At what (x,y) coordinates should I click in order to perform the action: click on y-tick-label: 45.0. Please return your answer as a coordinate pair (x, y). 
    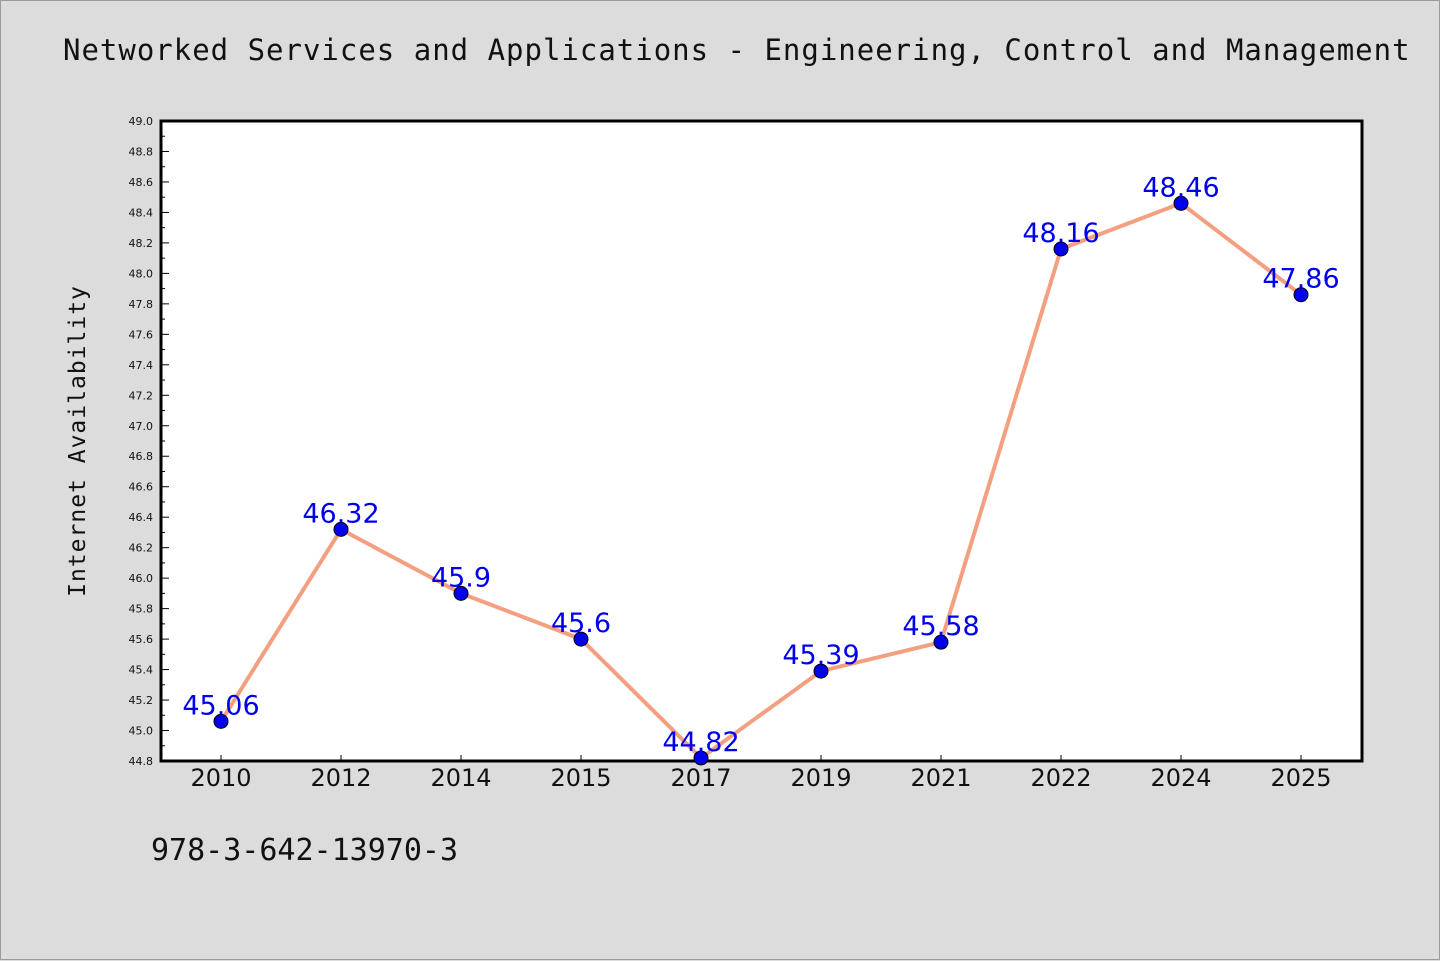
    Looking at the image, I should click on (141, 731).